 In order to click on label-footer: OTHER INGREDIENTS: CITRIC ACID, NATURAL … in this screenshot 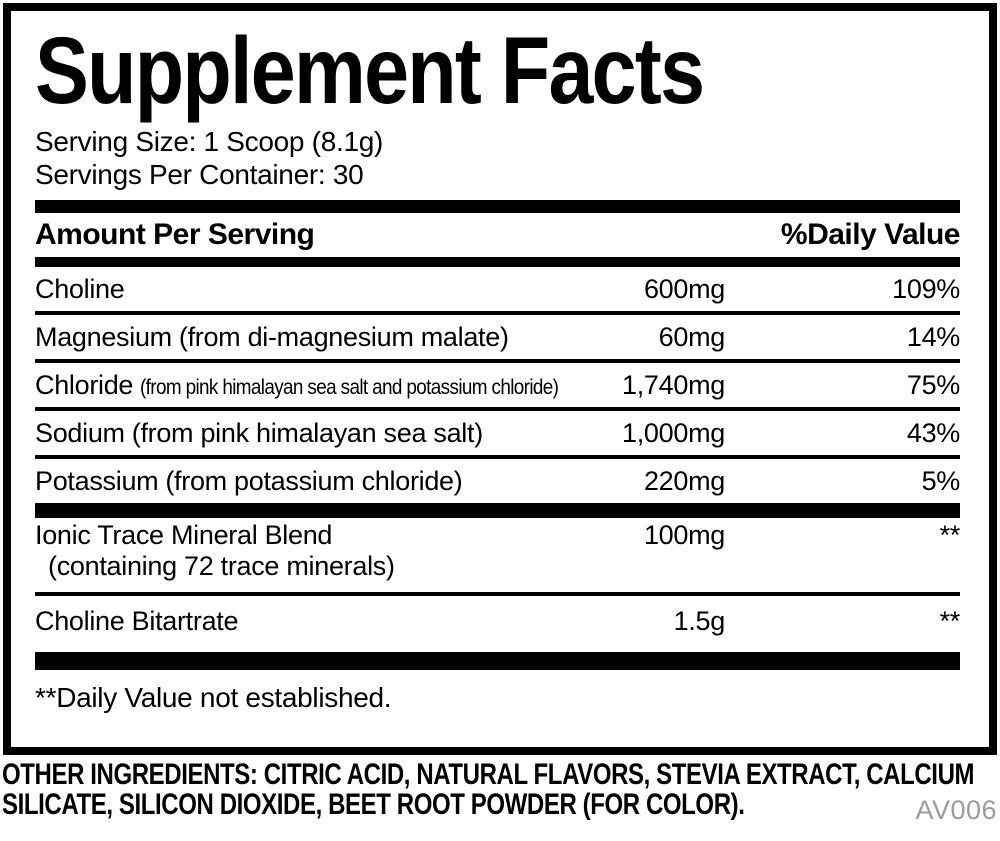, I will do `click(500, 790)`.